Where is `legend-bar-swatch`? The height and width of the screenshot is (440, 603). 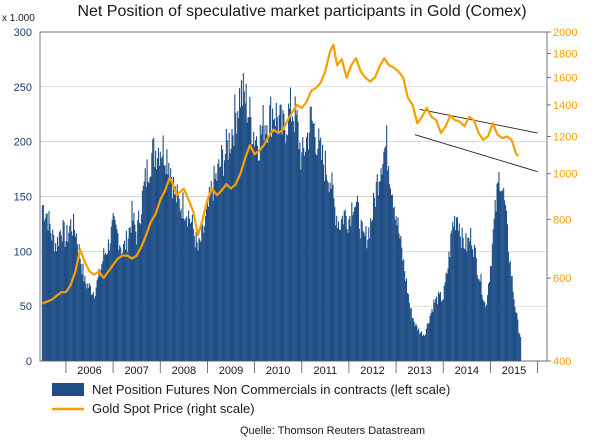
legend-bar-swatch is located at coordinates (68, 389).